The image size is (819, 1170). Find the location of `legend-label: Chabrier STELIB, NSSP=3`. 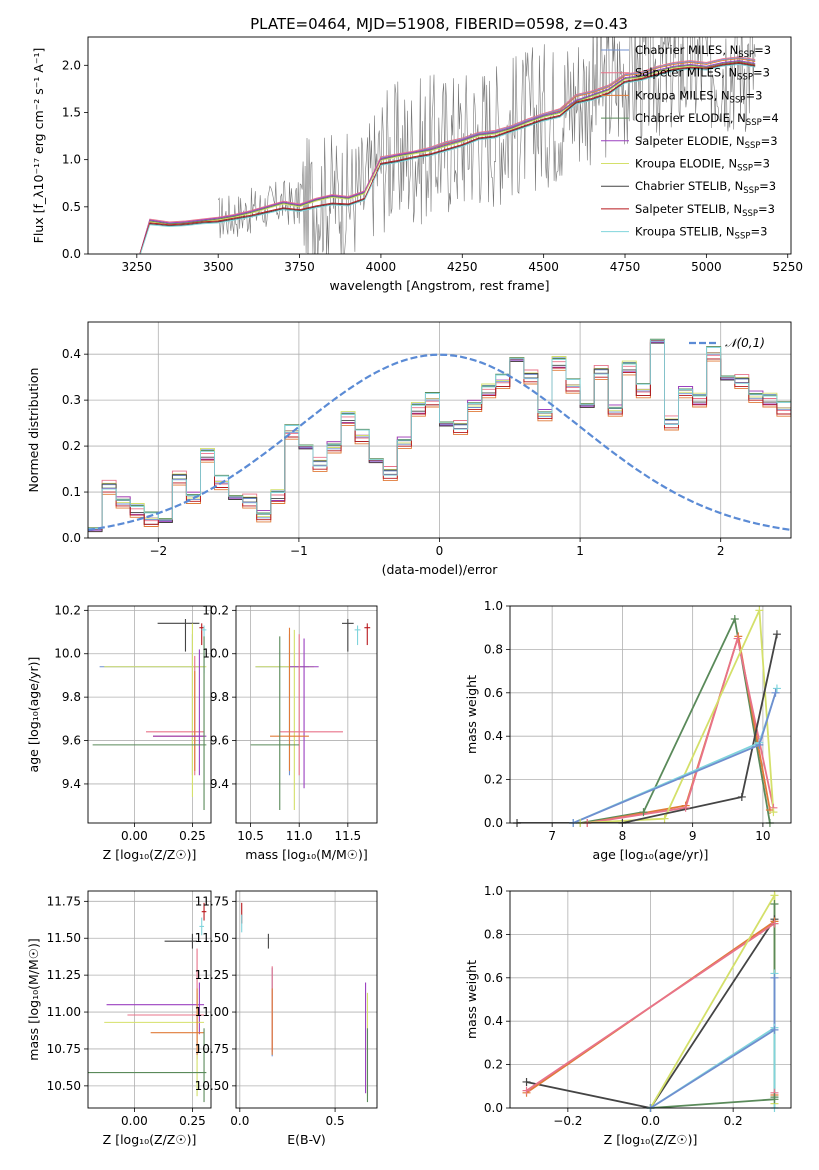

legend-label: Chabrier STELIB, NSSP=3 is located at coordinates (705, 187).